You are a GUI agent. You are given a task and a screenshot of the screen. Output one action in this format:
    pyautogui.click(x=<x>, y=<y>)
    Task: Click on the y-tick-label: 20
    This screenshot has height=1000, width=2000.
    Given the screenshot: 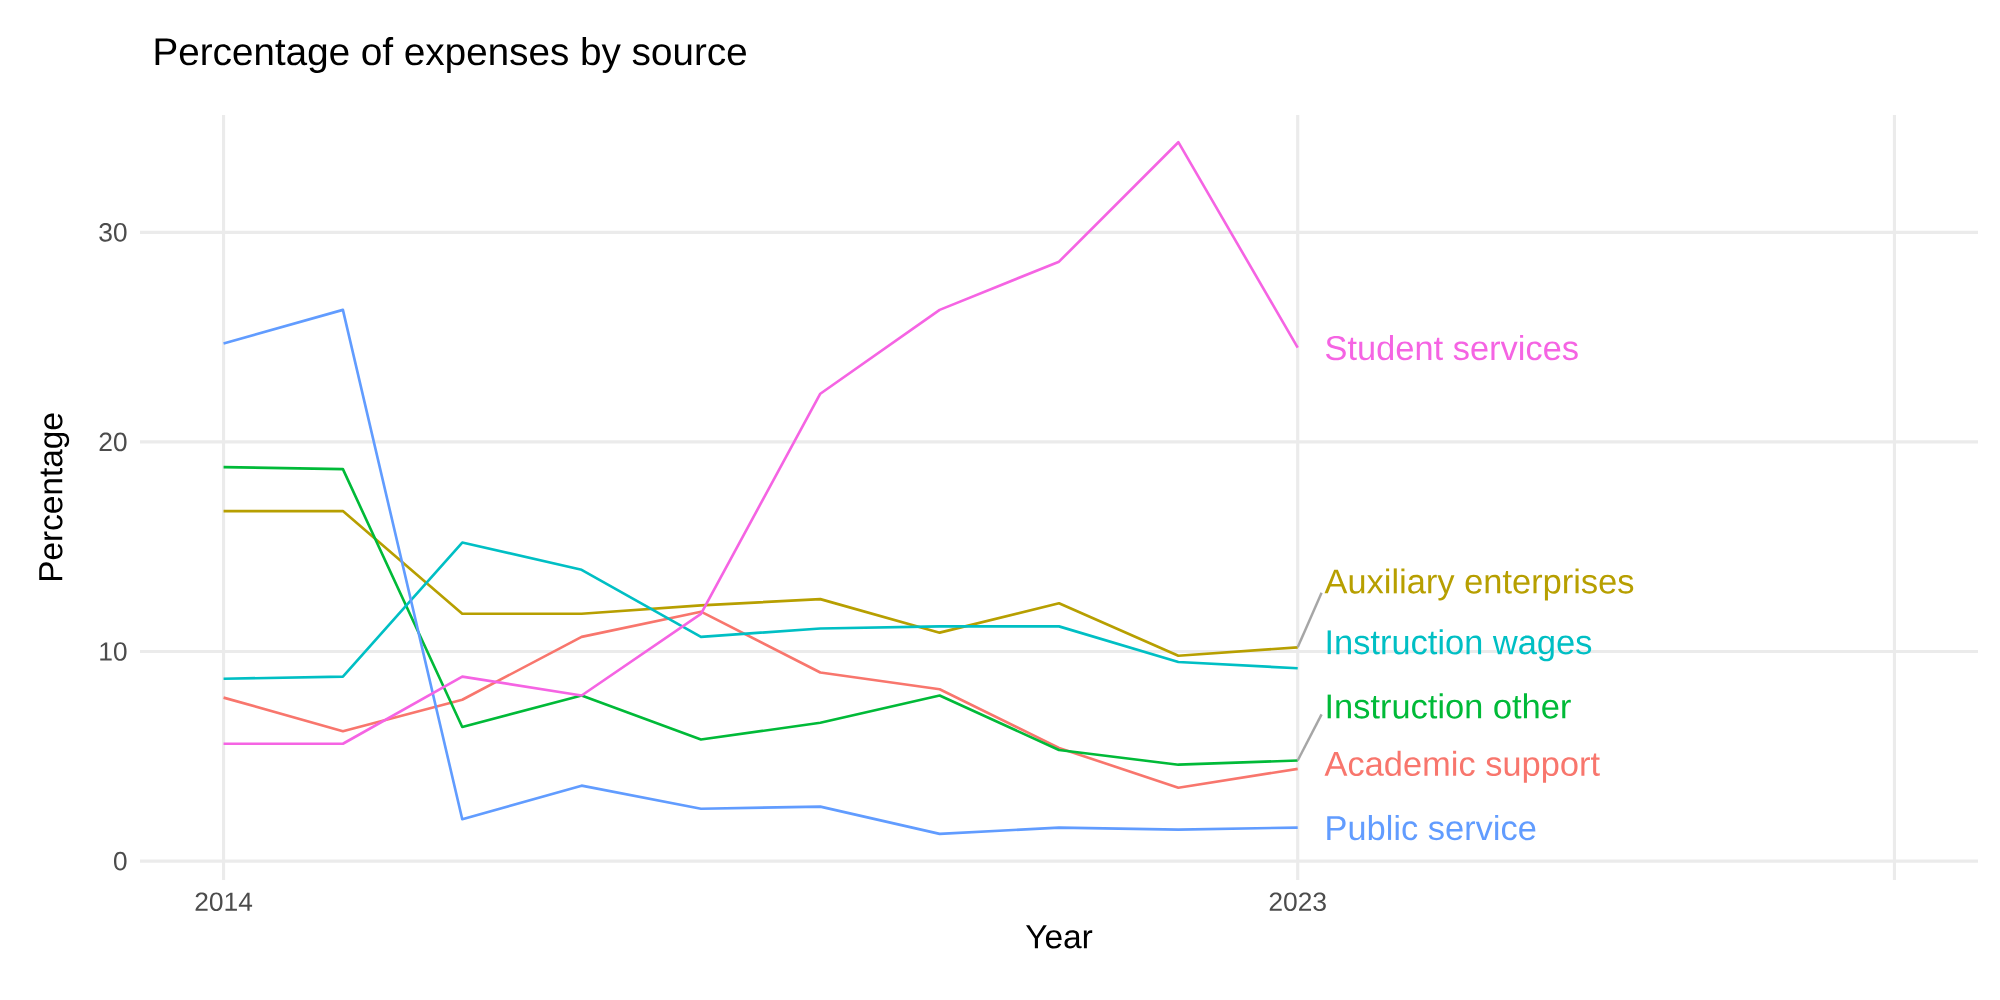 What is the action you would take?
    pyautogui.click(x=113, y=442)
    